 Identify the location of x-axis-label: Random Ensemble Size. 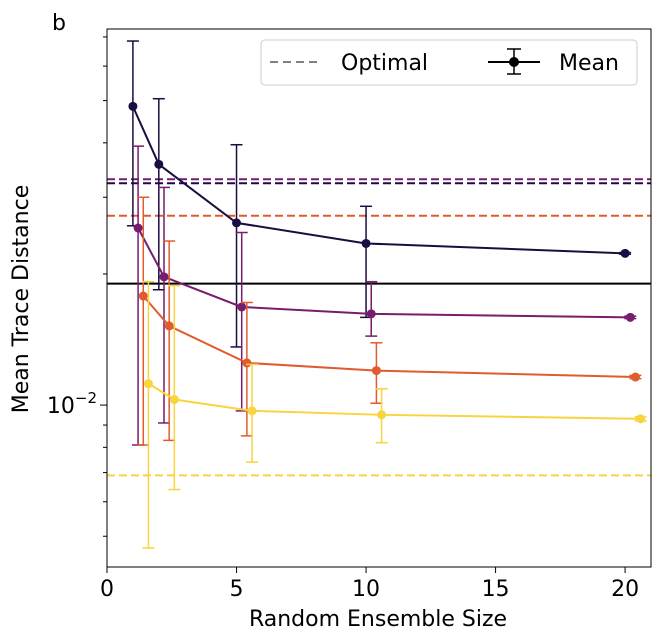
(378, 619).